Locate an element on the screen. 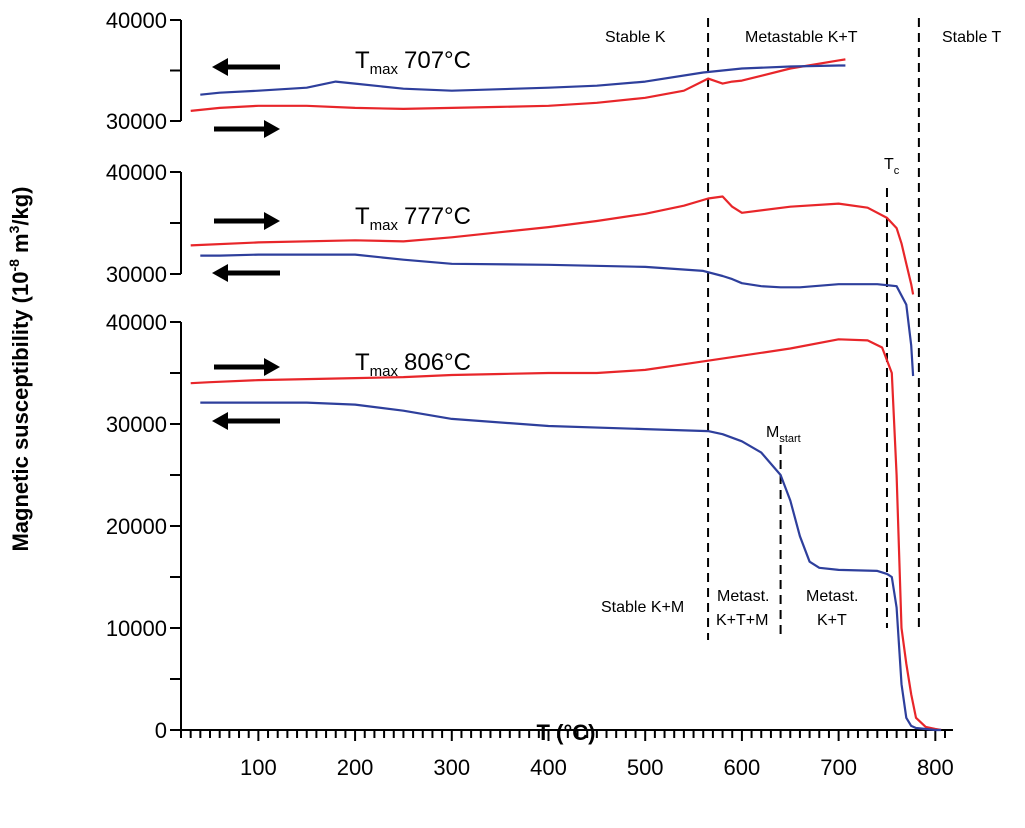 The height and width of the screenshot is (828, 1025). label-stable-km: Stable K+M is located at coordinates (642, 607).